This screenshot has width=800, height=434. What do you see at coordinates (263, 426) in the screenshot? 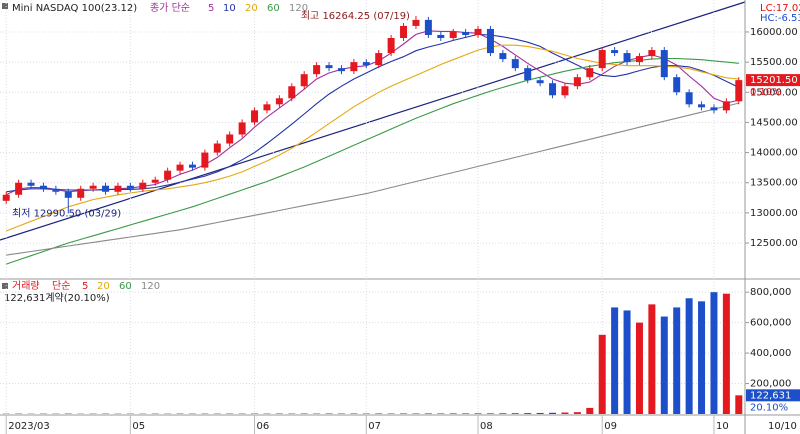
I see `x-tick-label: 06` at bounding box center [263, 426].